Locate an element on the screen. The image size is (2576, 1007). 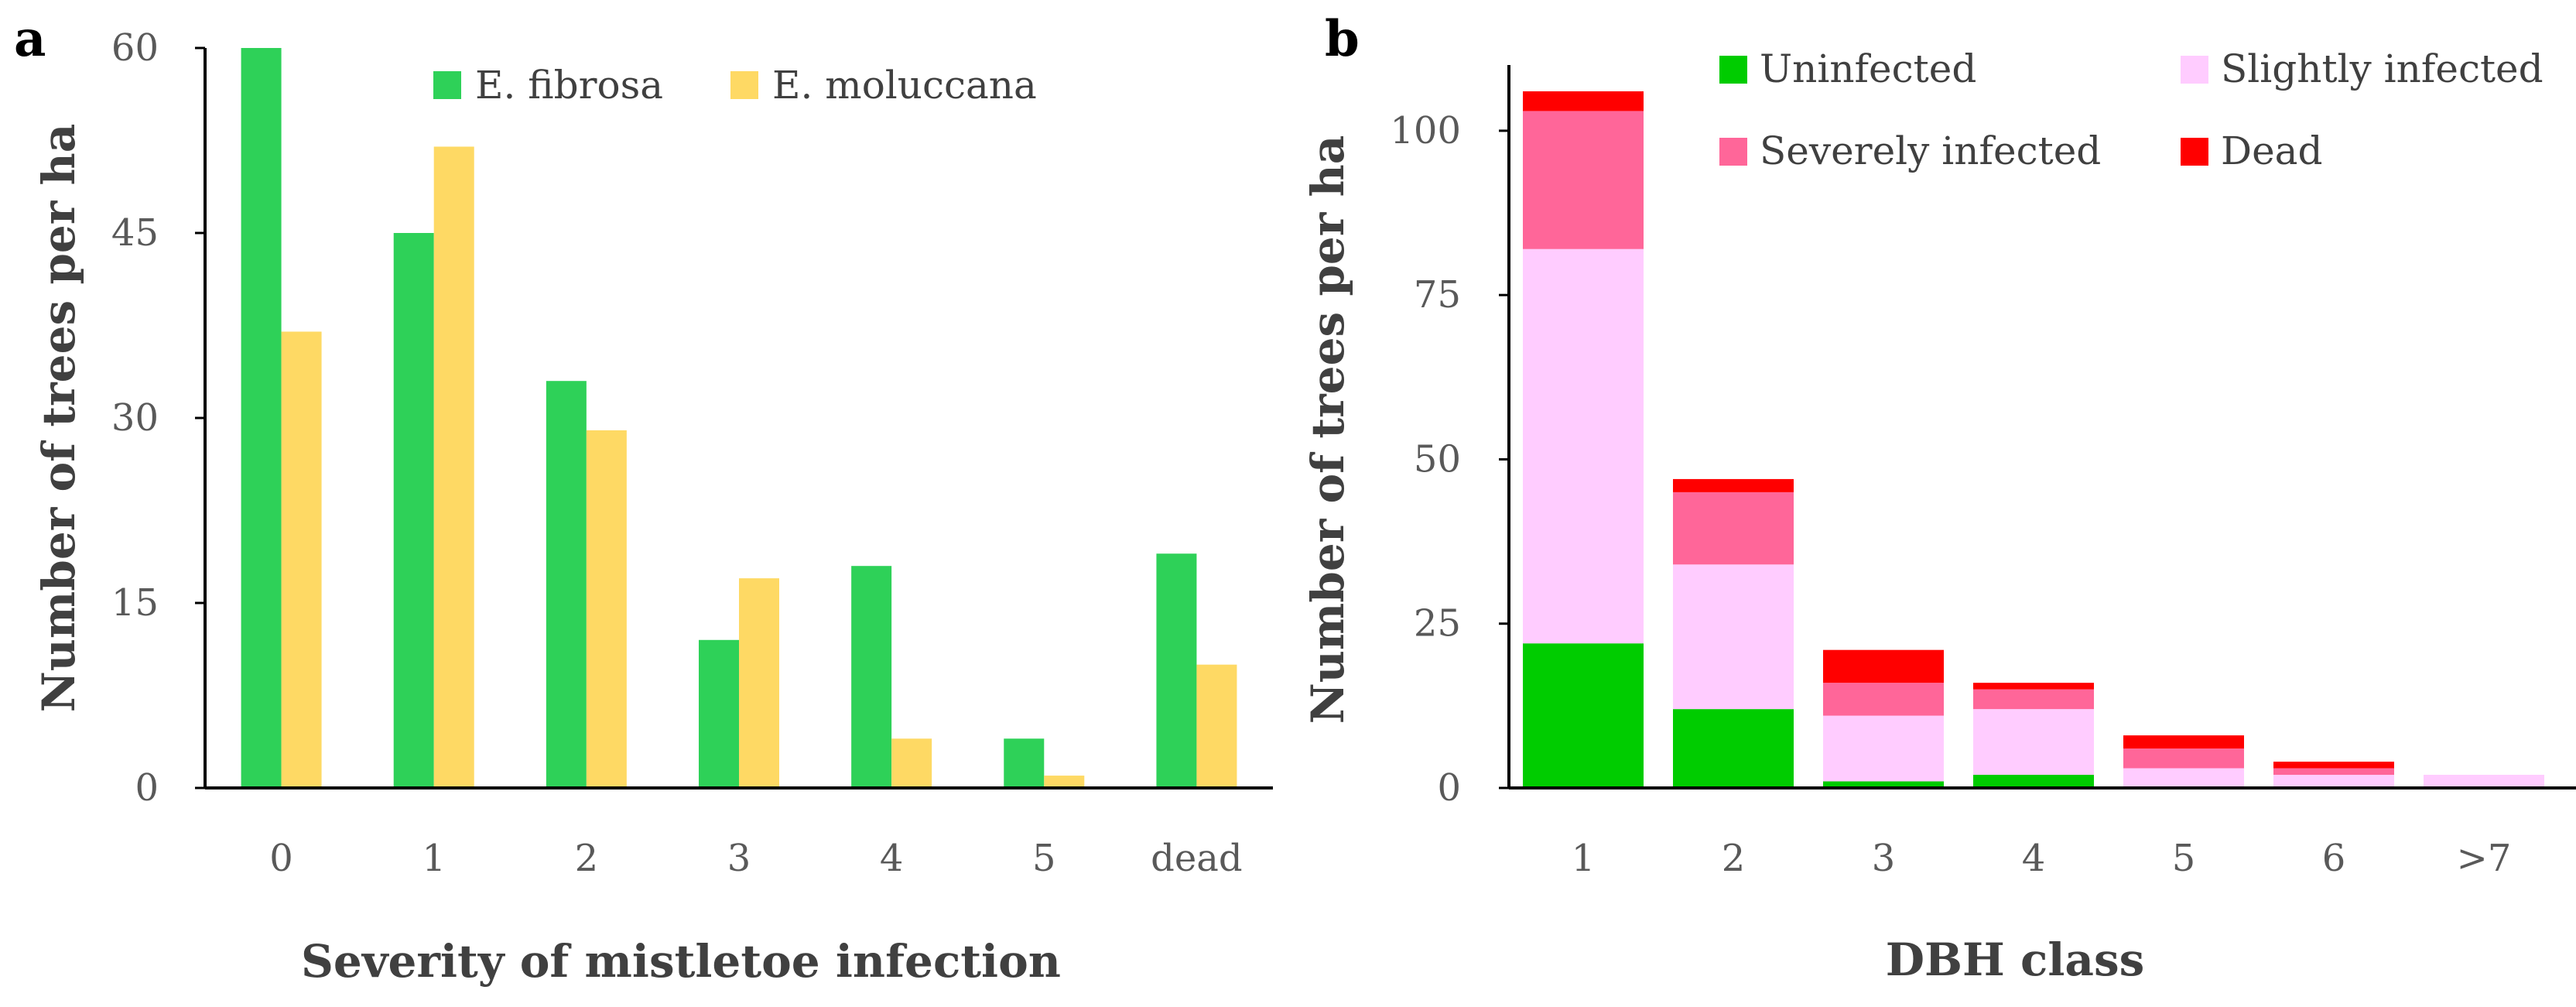
panel-a-y-ticks: 0 15 30 45 60 is located at coordinates (158, 418).